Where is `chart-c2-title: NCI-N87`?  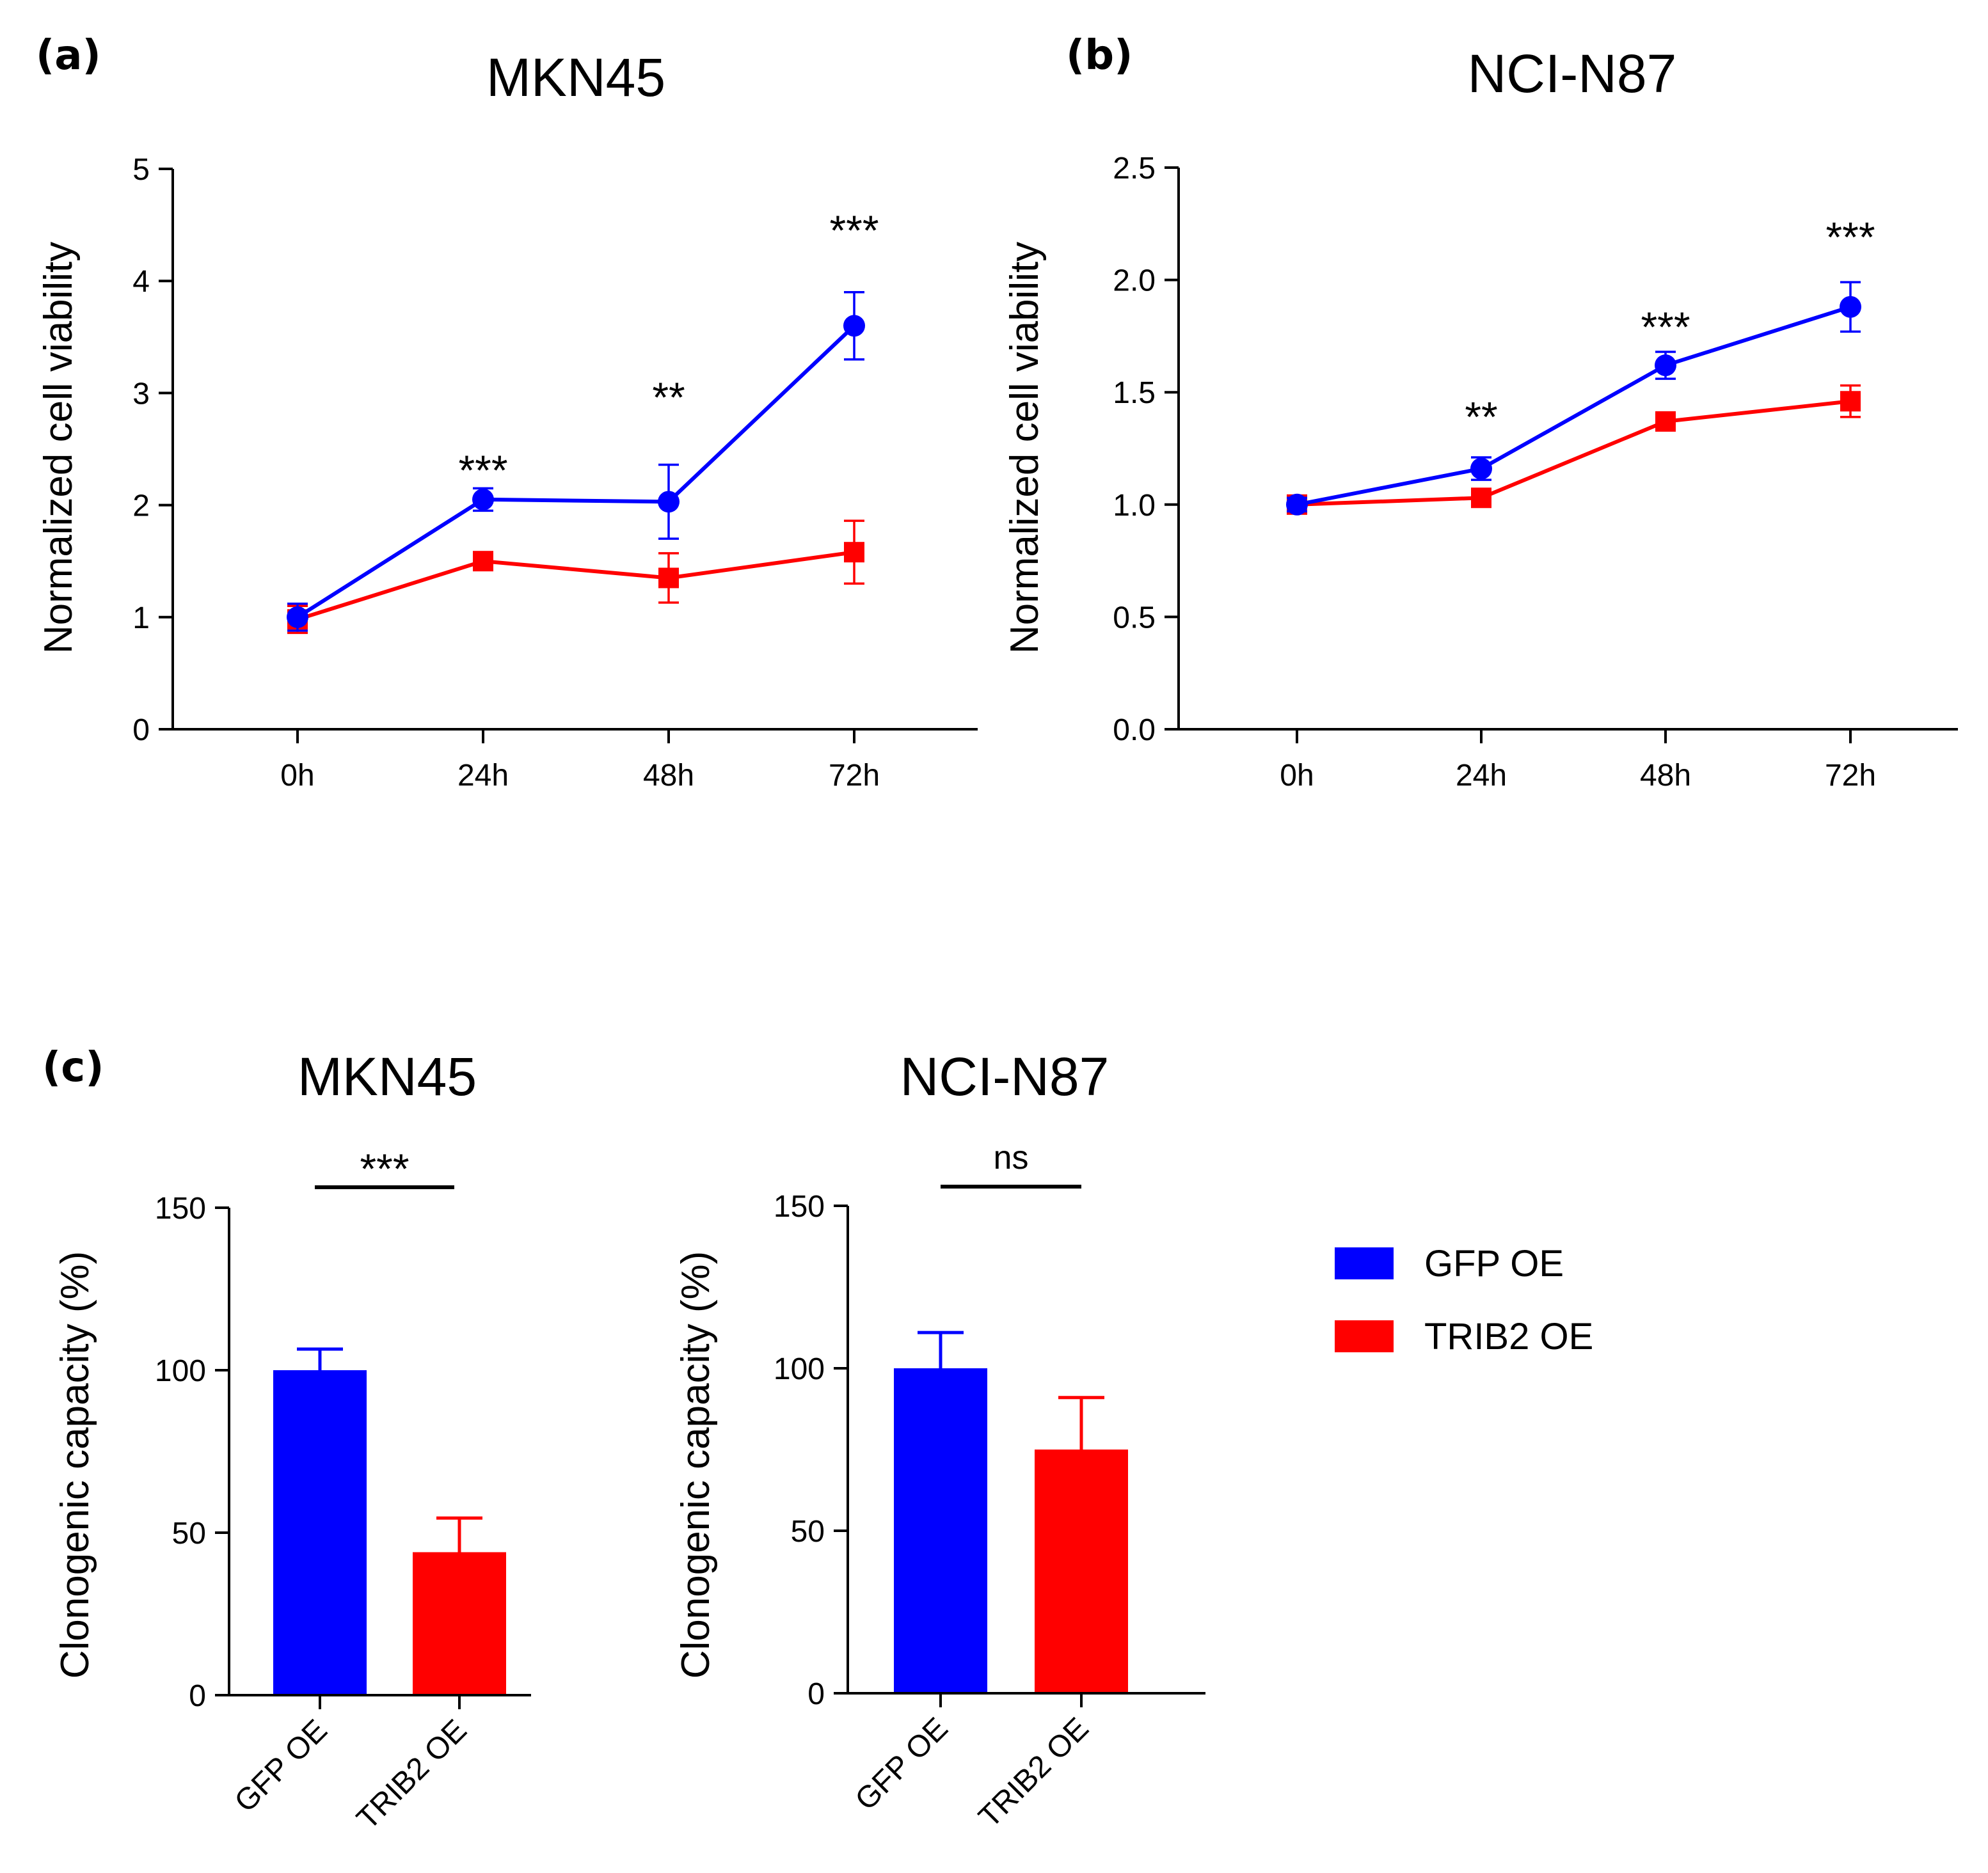 chart-c2-title: NCI-N87 is located at coordinates (1004, 1077).